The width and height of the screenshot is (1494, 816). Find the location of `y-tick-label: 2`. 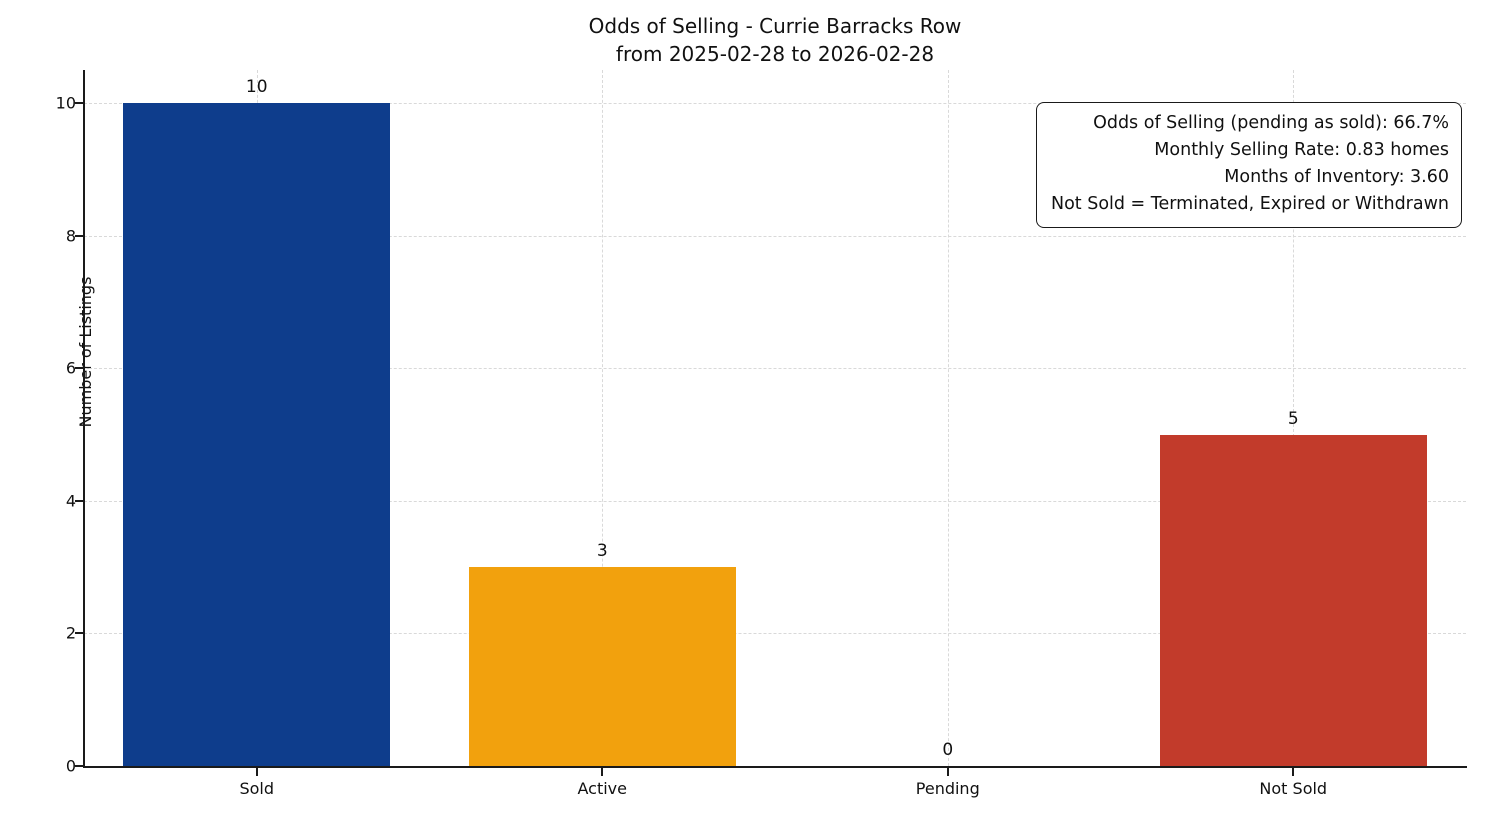

y-tick-label: 2 is located at coordinates (70, 633).